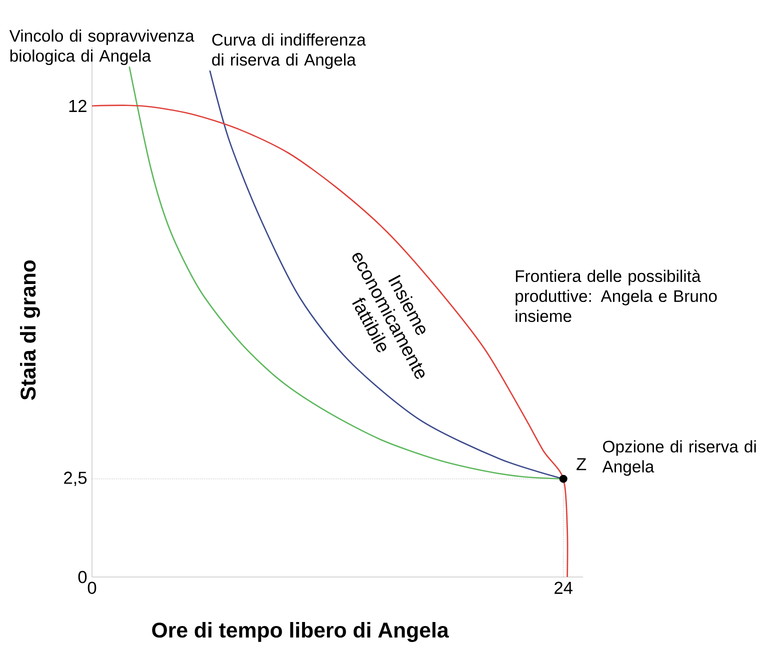 This screenshot has height=651, width=777. Describe the element at coordinates (75, 479) in the screenshot. I see `y-tick-label: 2,5` at that location.